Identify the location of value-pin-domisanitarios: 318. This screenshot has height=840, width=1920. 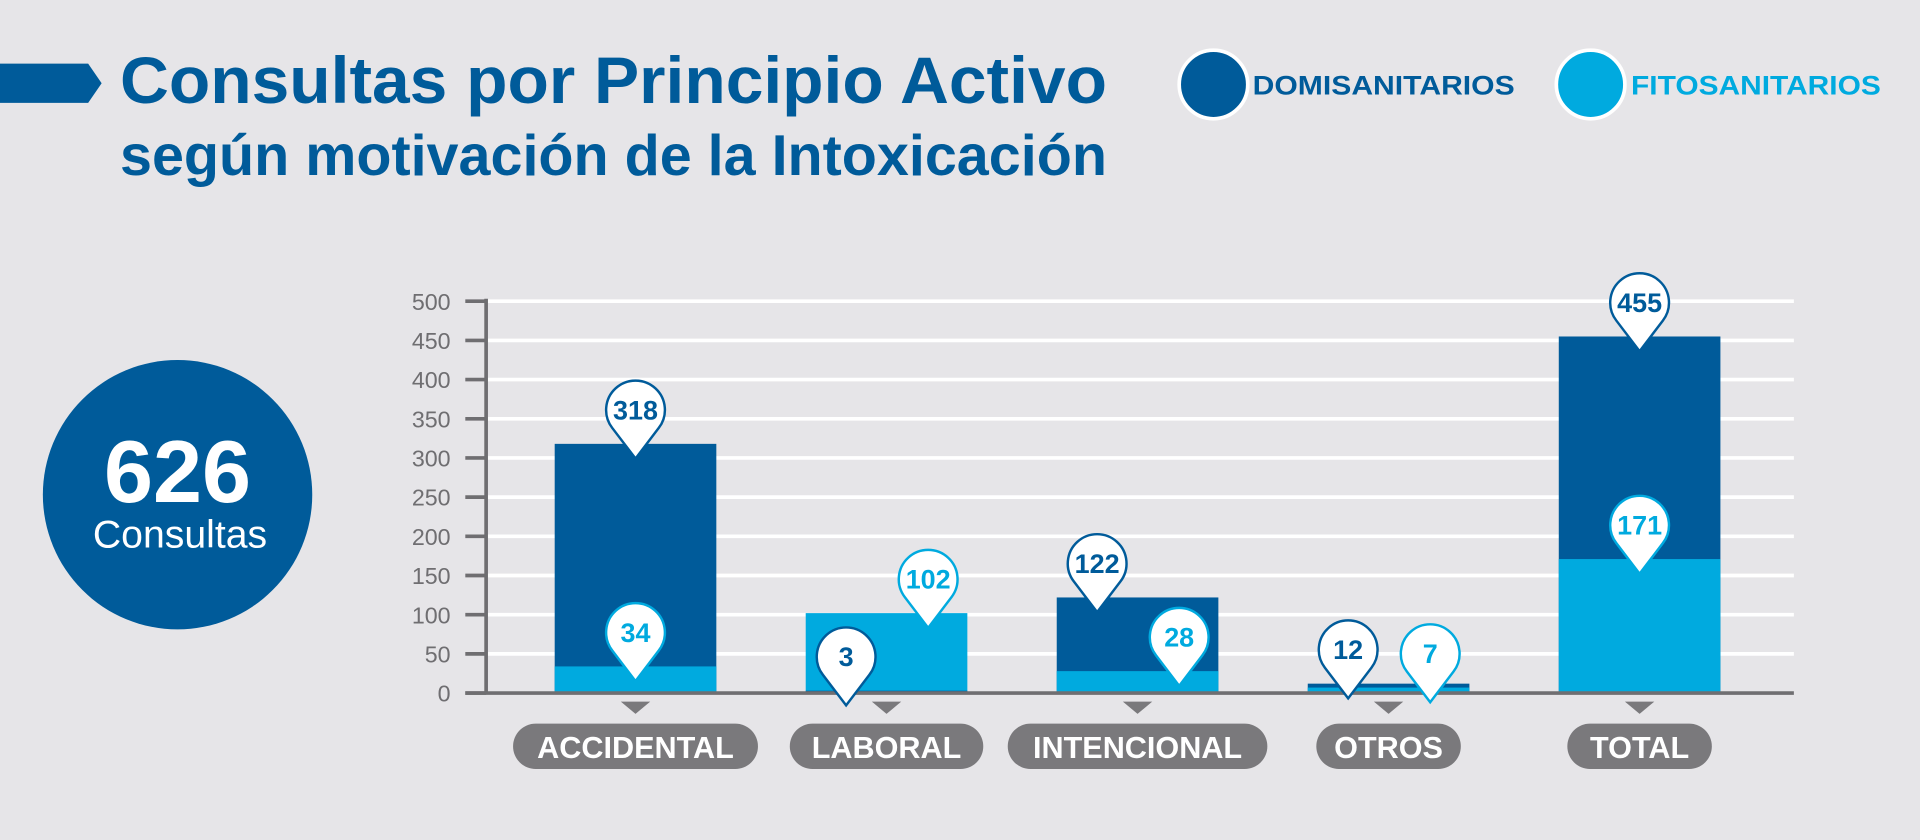
(635, 420).